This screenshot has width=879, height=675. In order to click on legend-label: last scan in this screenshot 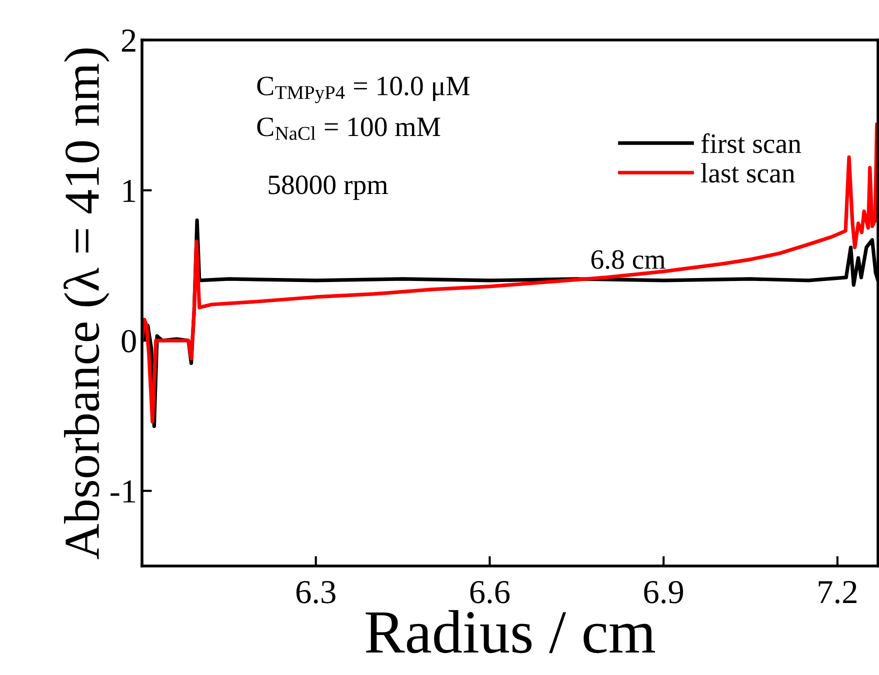, I will do `click(747, 173)`.